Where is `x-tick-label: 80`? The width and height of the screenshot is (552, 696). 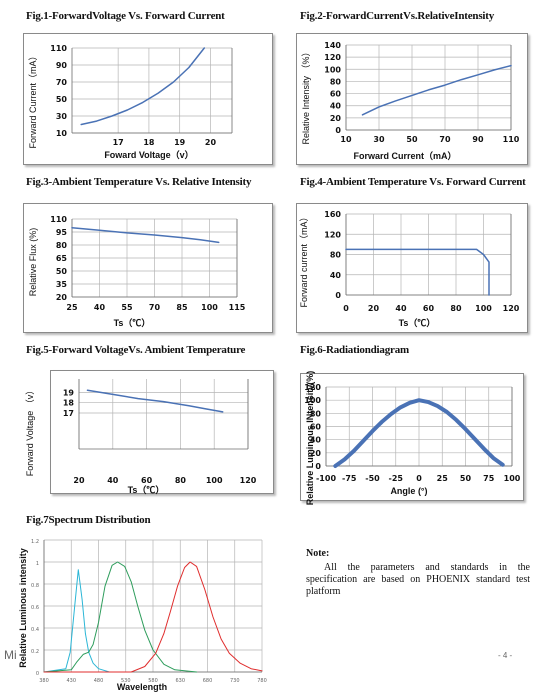
x-tick-label: 80 is located at coordinates (456, 308).